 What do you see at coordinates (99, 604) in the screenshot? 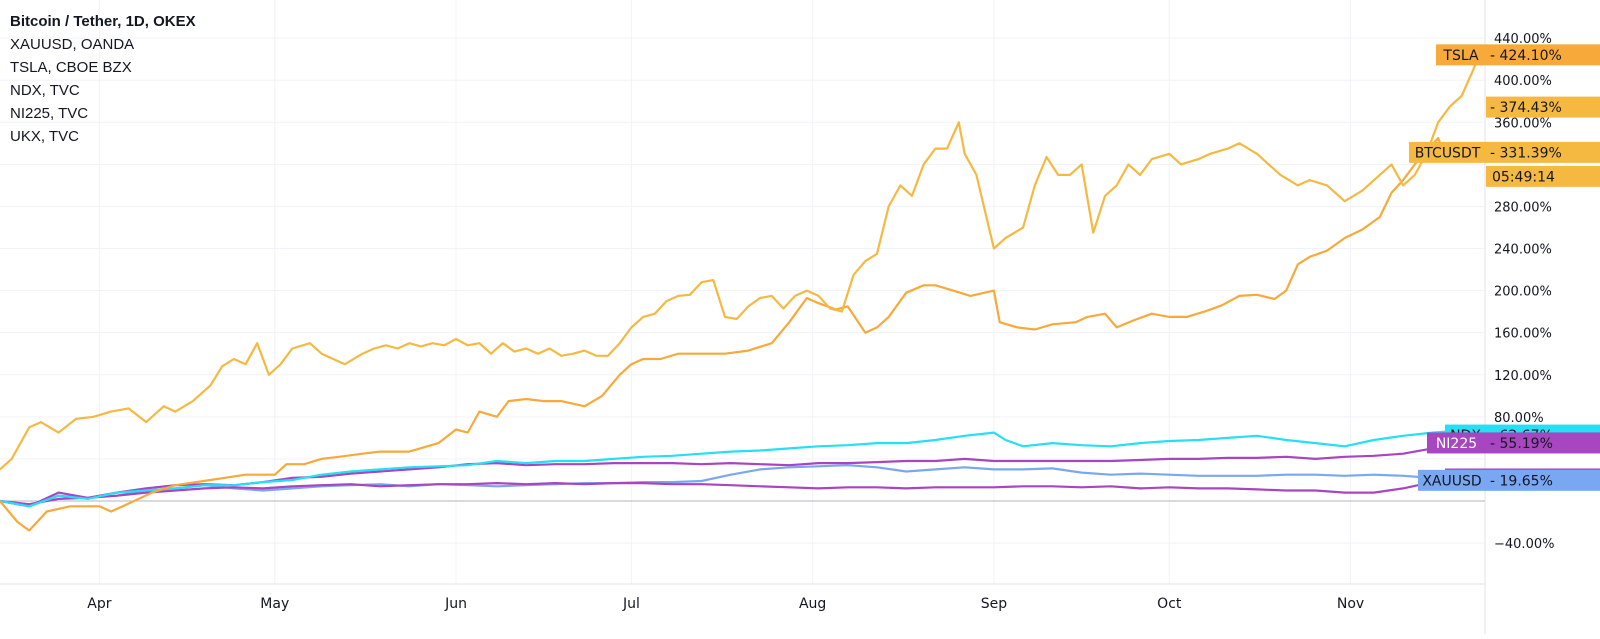
I see `x-tick-label: Apr` at bounding box center [99, 604].